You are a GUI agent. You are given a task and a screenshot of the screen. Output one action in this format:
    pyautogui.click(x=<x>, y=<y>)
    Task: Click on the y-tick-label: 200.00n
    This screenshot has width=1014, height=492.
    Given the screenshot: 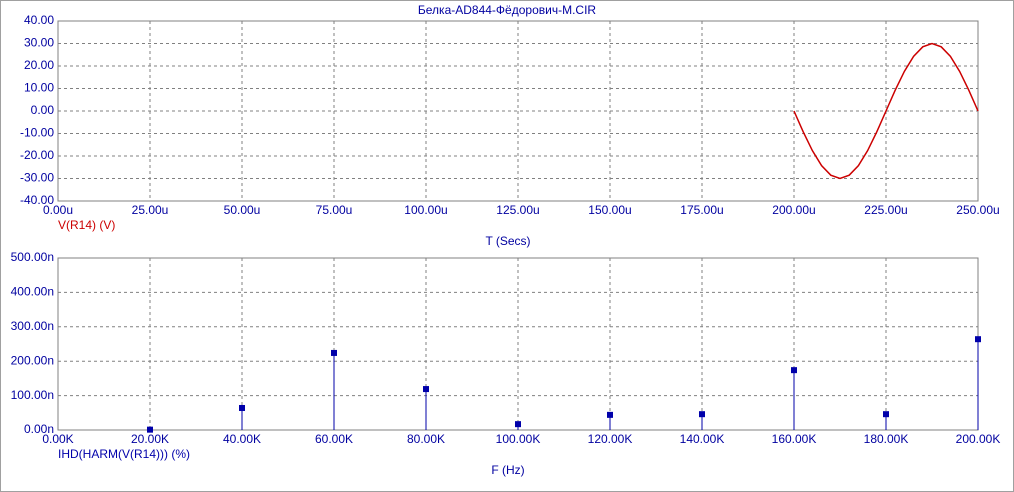 What is the action you would take?
    pyautogui.click(x=32, y=360)
    